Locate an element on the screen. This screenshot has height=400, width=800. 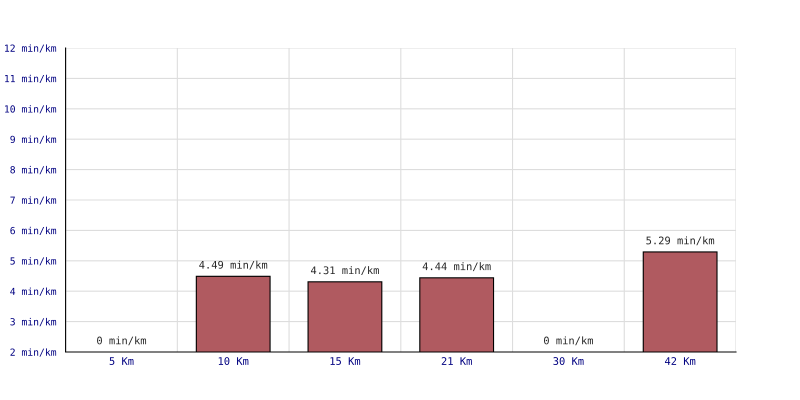
y-tick-label: 2 min/km is located at coordinates (33, 352).